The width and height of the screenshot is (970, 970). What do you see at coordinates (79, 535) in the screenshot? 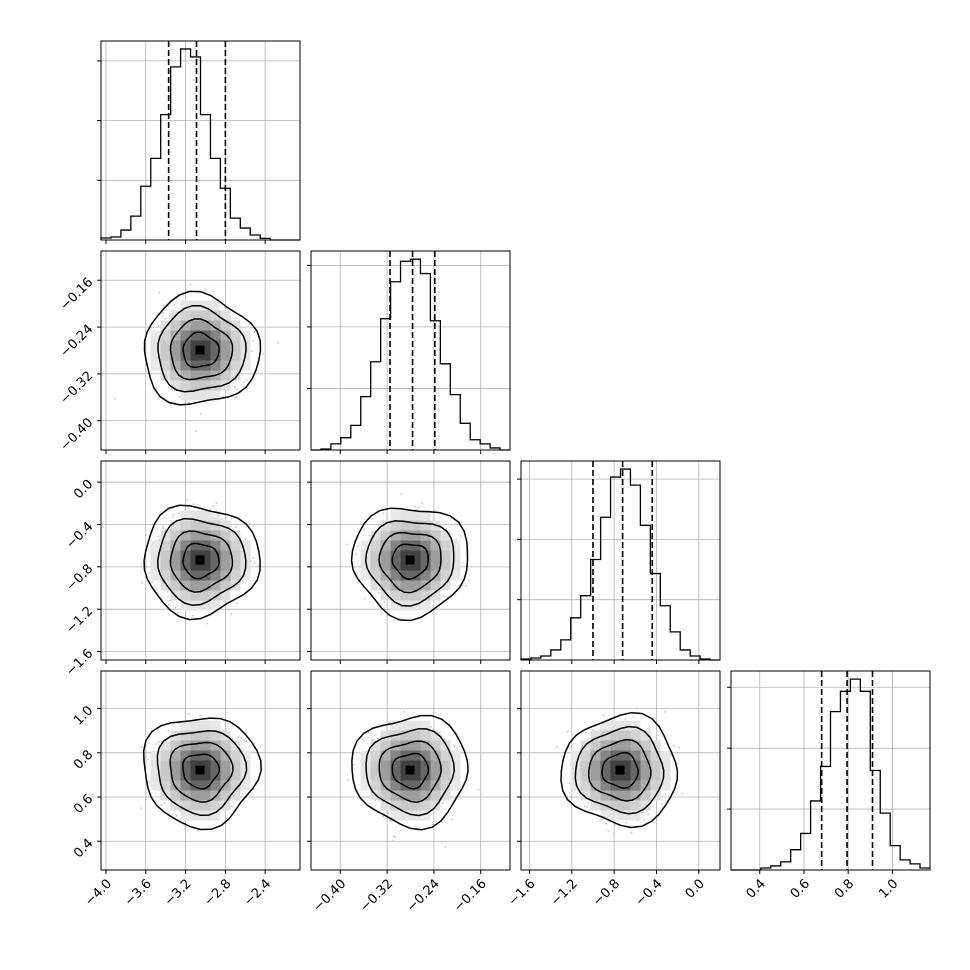
I see `y-tick-label: −0.4` at bounding box center [79, 535].